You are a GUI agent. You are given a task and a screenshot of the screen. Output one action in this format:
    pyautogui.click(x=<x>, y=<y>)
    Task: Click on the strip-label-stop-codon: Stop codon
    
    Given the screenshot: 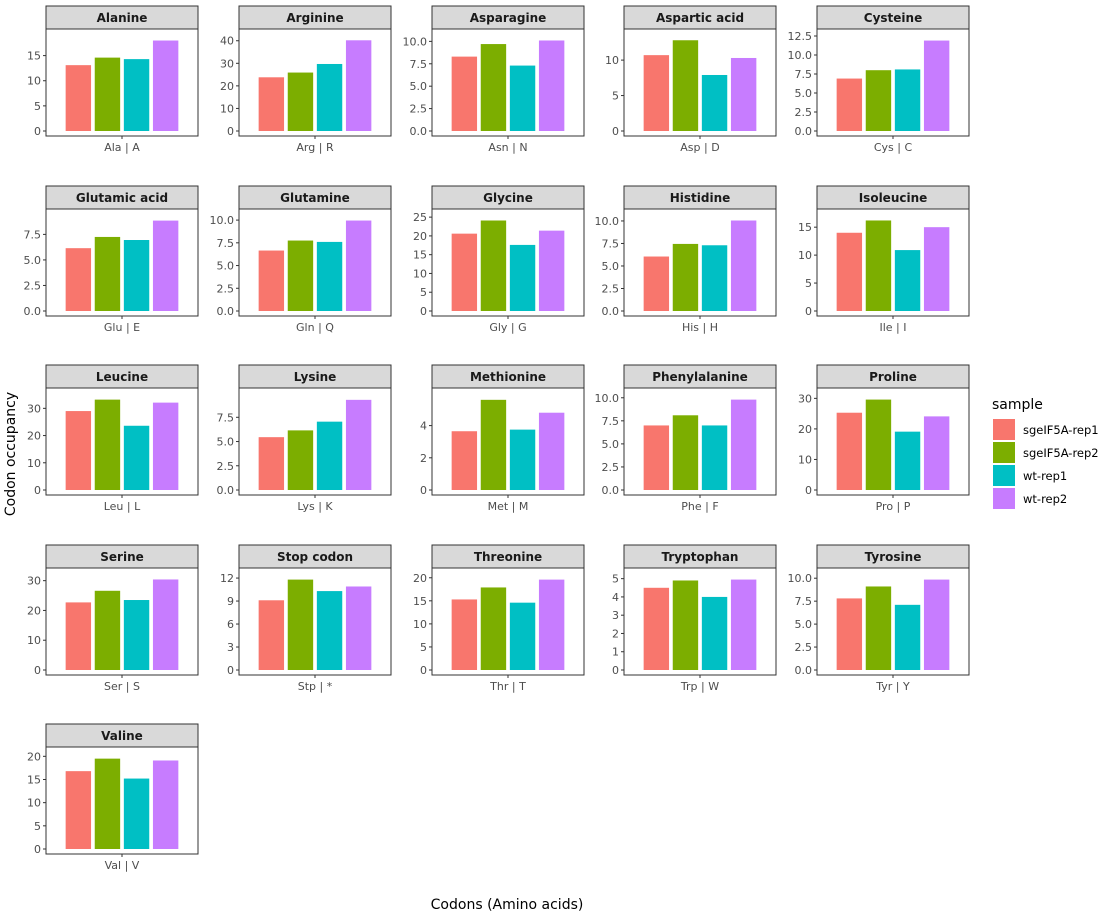 What is the action you would take?
    pyautogui.click(x=315, y=557)
    